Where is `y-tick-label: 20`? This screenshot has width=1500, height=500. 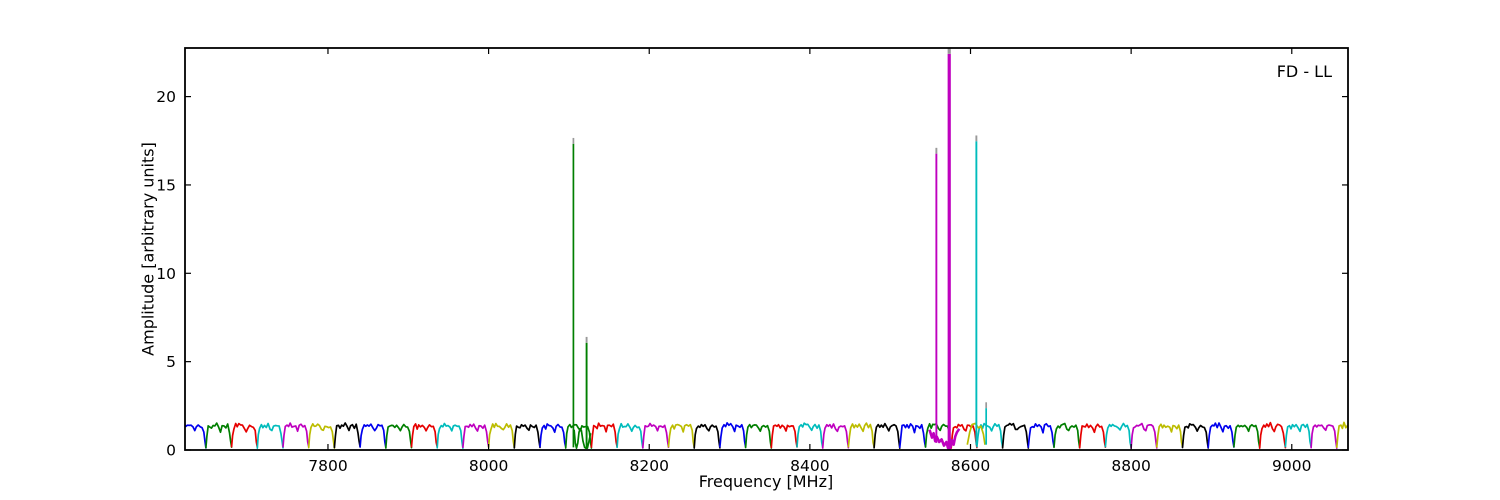 y-tick-label: 20 is located at coordinates (166, 97).